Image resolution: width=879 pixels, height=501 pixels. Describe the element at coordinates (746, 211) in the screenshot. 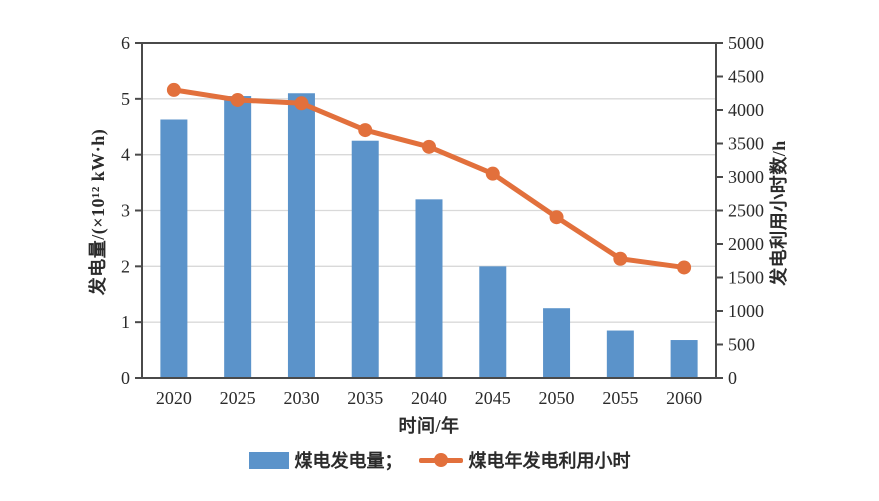

I see `right-axis-tick-label: 2500` at that location.